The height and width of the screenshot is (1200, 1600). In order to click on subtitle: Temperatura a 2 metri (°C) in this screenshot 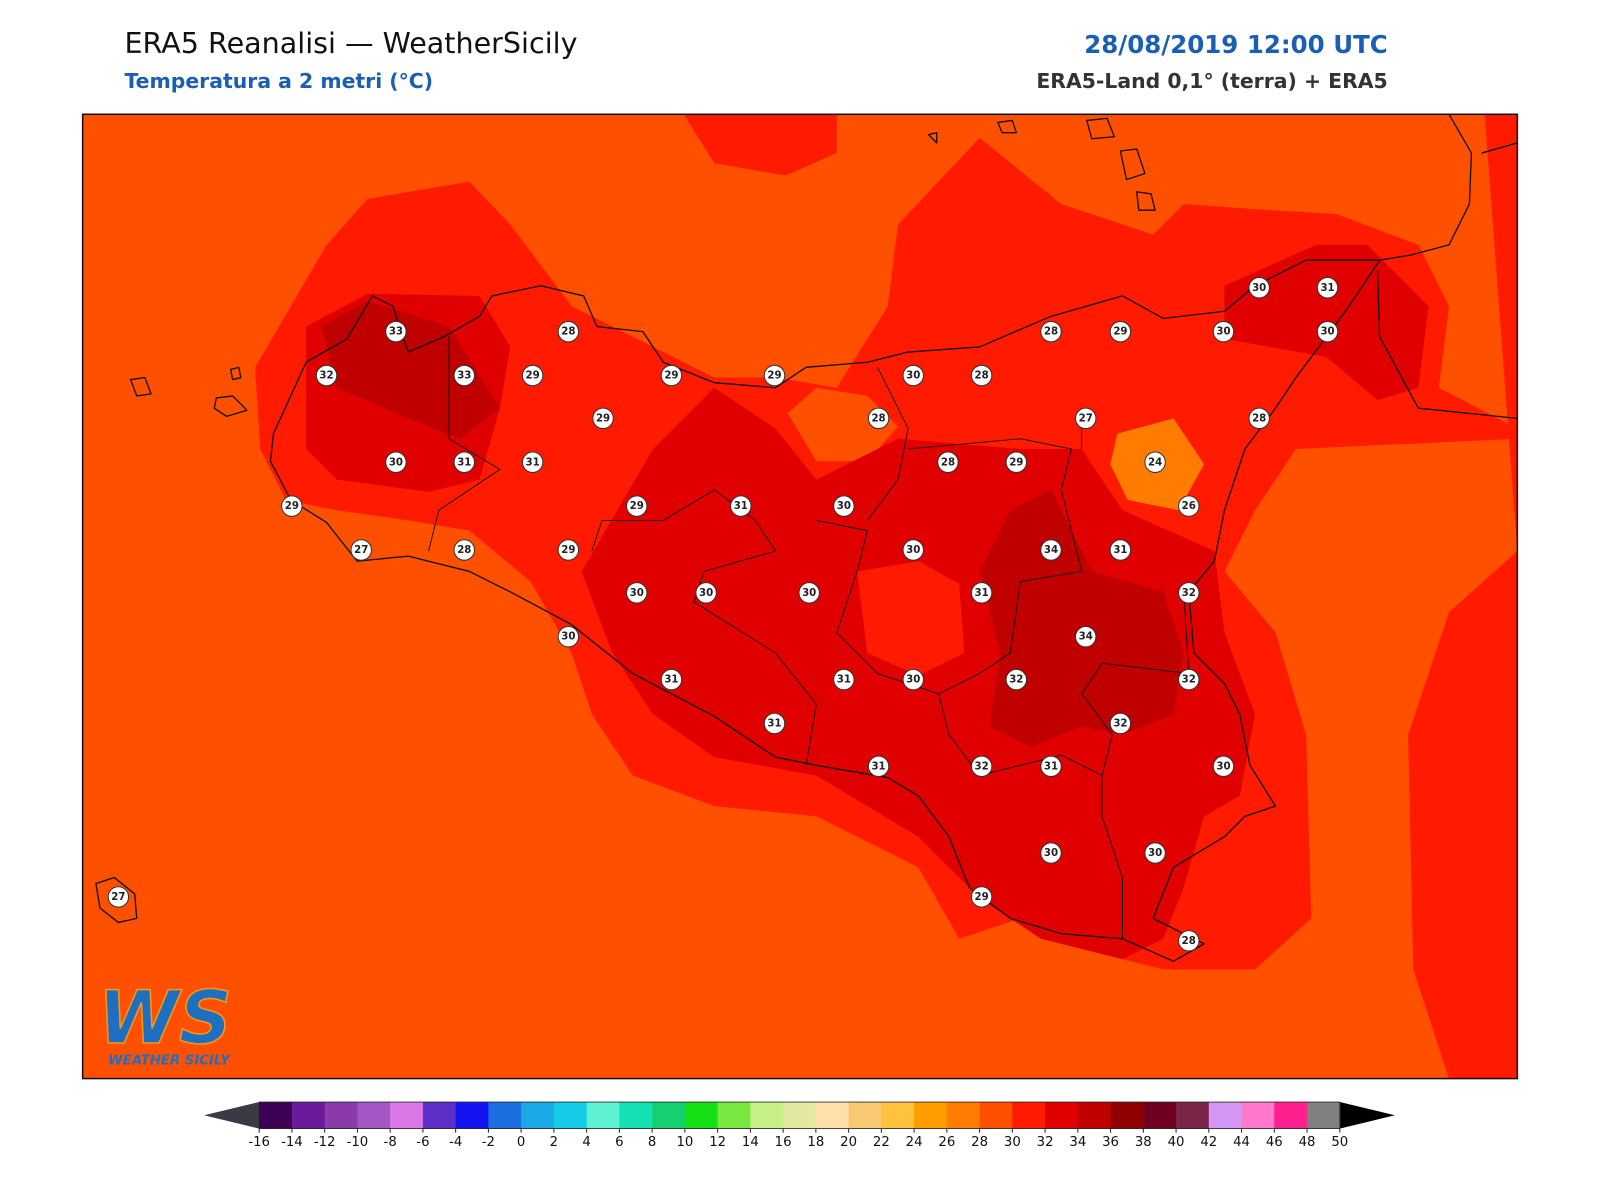, I will do `click(278, 81)`.